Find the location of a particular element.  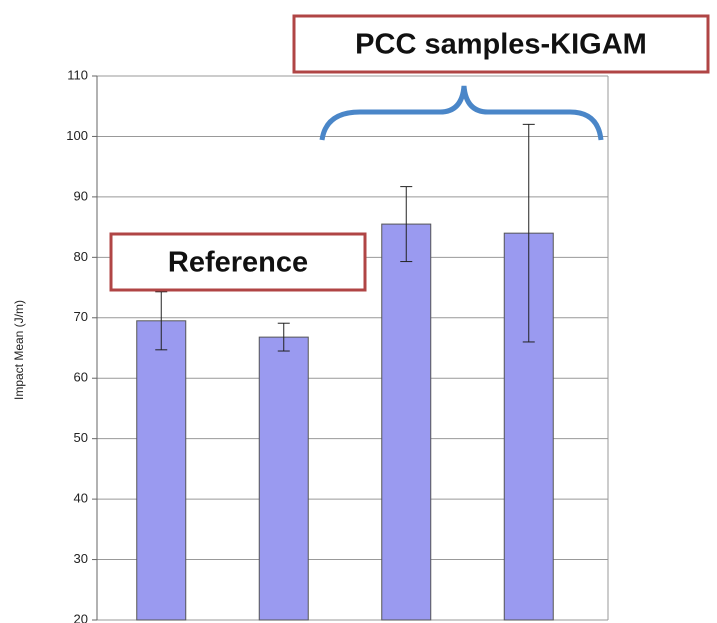

bracket is located at coordinates (461, 113).